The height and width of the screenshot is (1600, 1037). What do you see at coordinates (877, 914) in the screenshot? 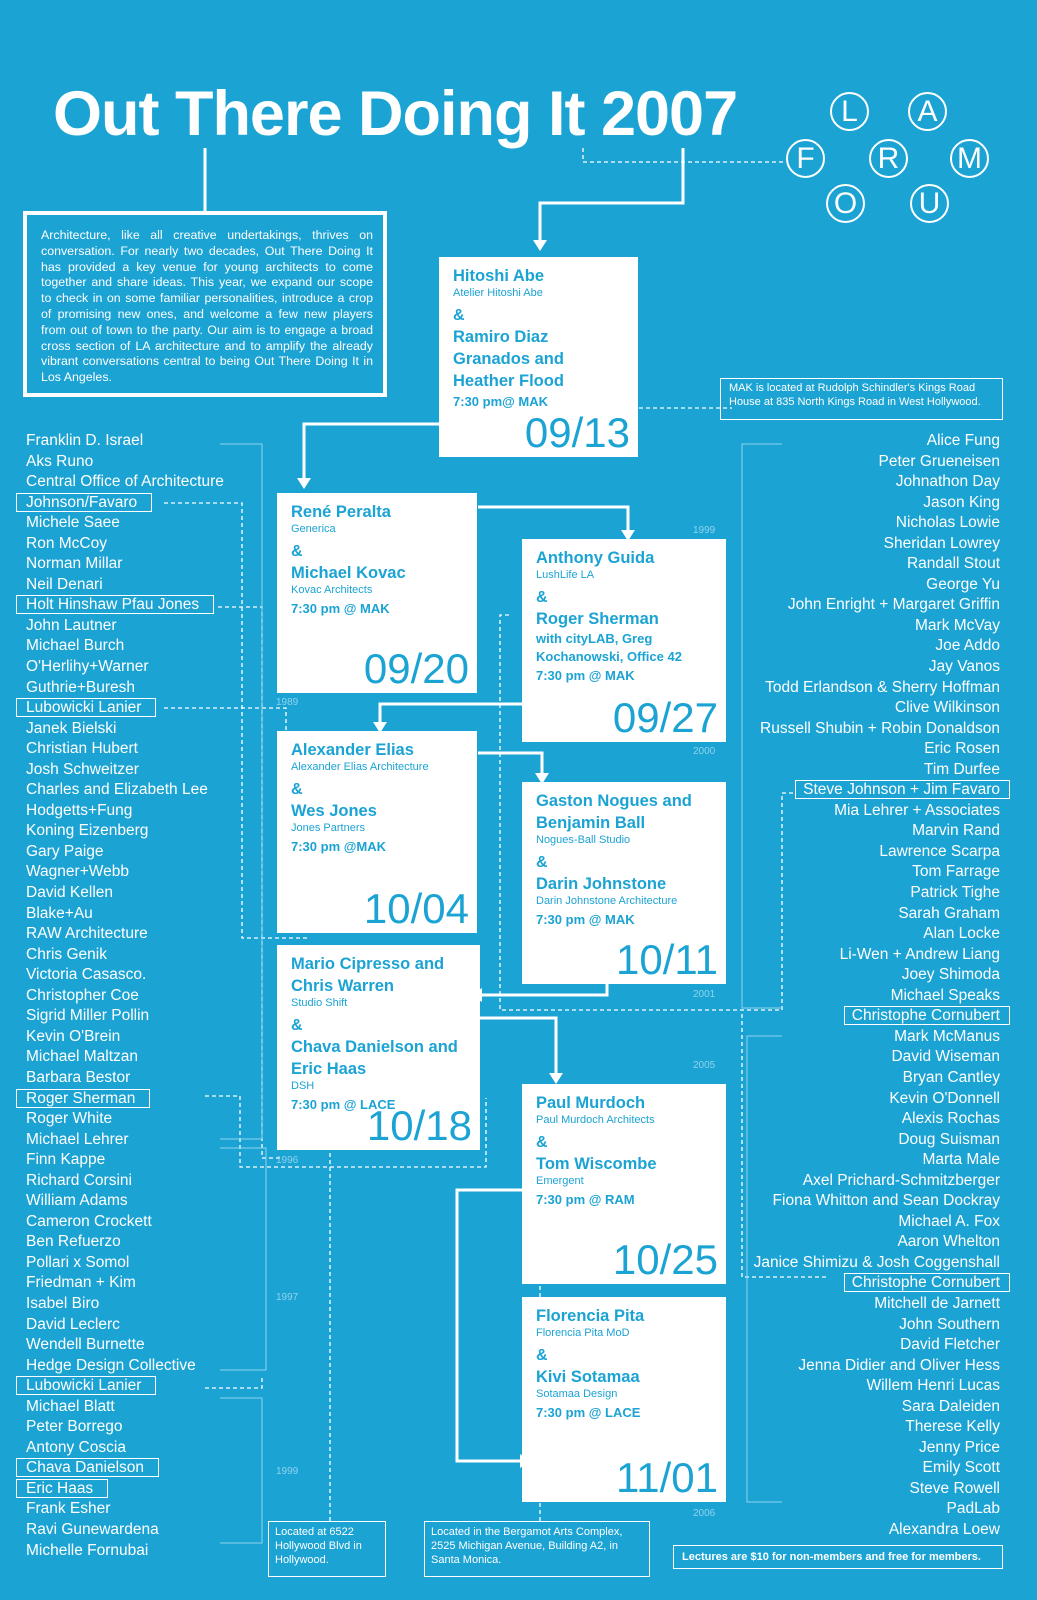
I see `past-lecturer-name: Sarah Graham` at bounding box center [877, 914].